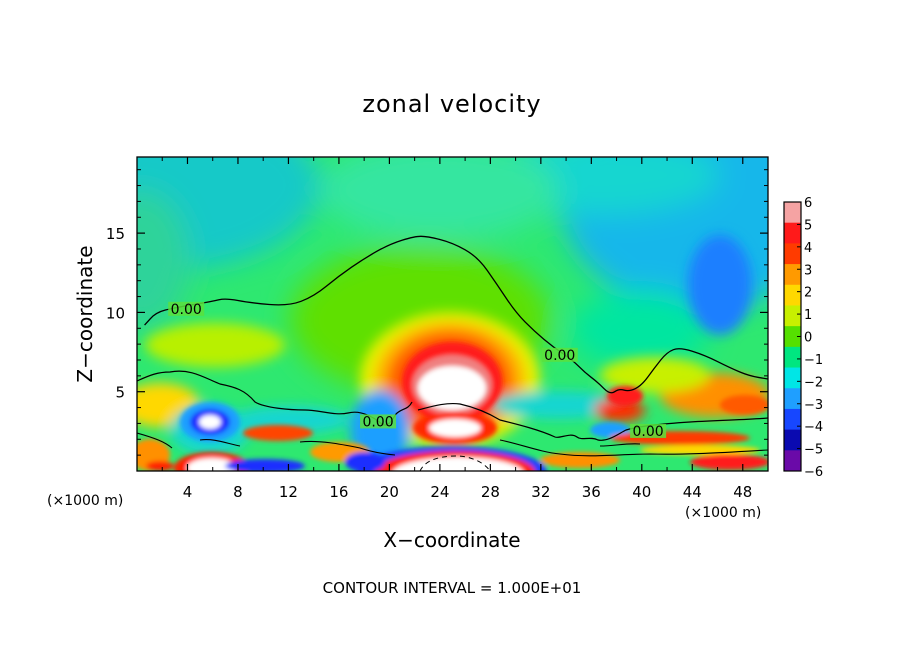 The height and width of the screenshot is (654, 904). I want to click on x-unit-left: (×1000 m), so click(85, 501).